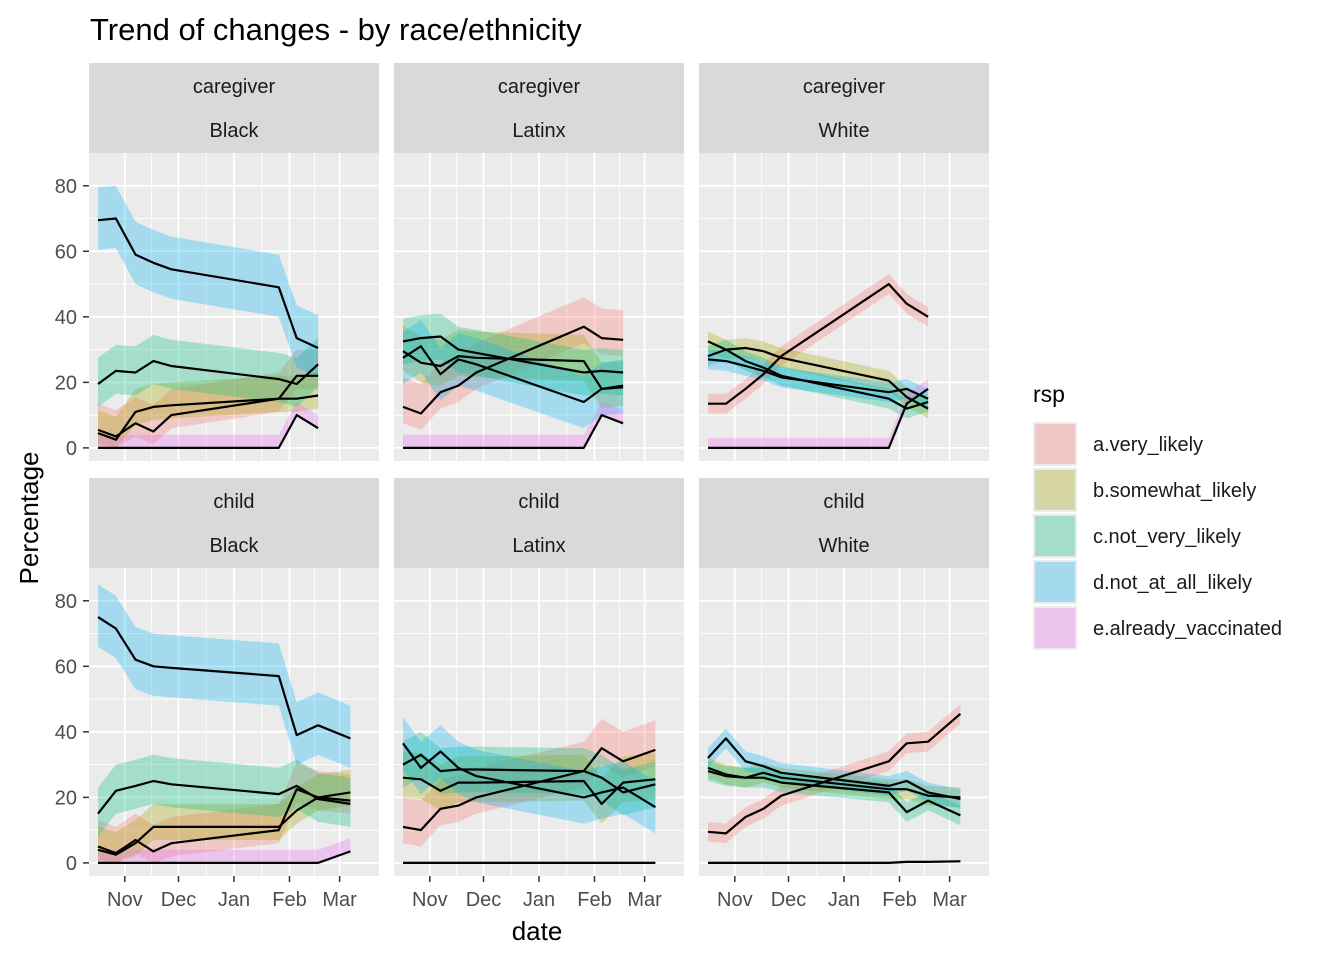  Describe the element at coordinates (336, 29) in the screenshot. I see `chart-title: Trend of changes - by race/ethnicity` at that location.